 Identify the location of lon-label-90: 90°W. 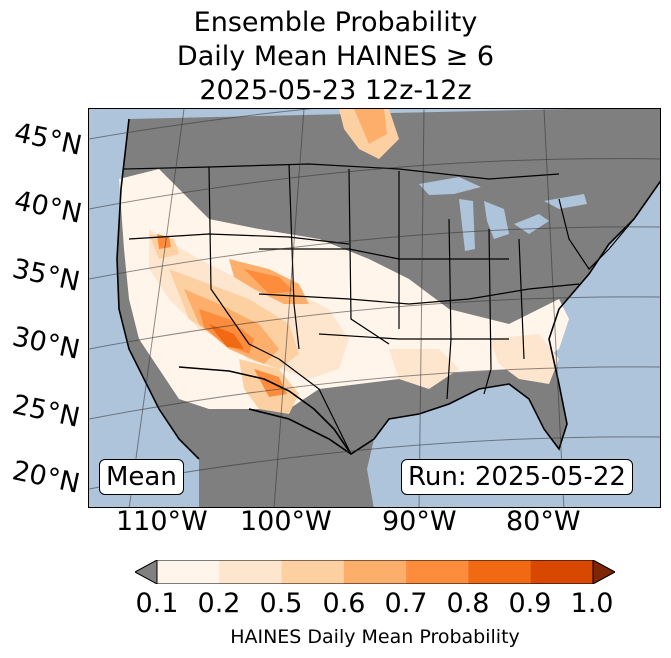
(419, 521).